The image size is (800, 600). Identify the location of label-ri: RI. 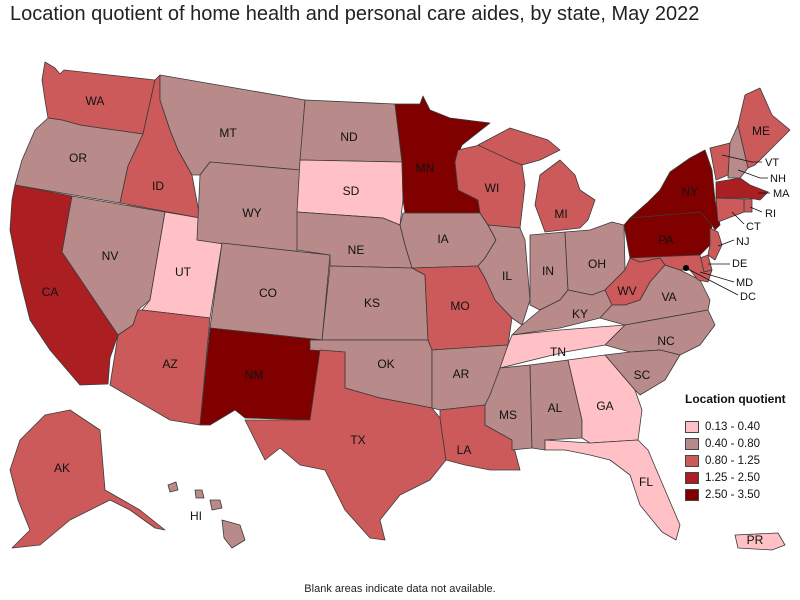
(770, 214).